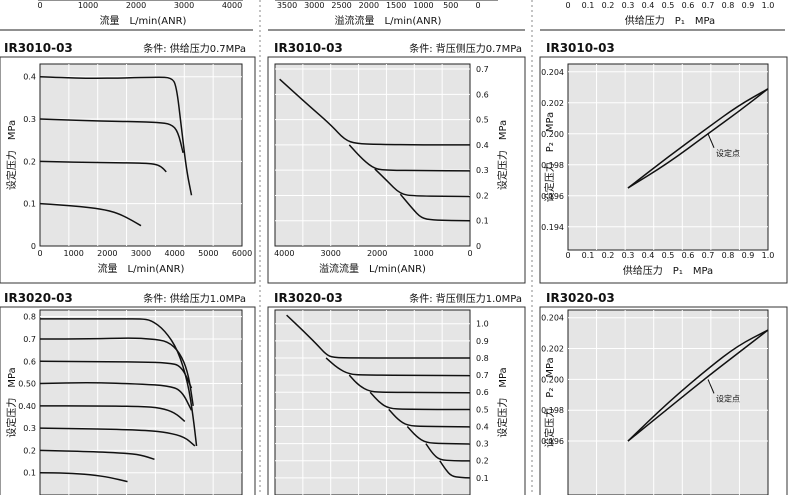 The height and width of the screenshot is (495, 790). I want to click on tick-label: 1.0, so click(768, 5).